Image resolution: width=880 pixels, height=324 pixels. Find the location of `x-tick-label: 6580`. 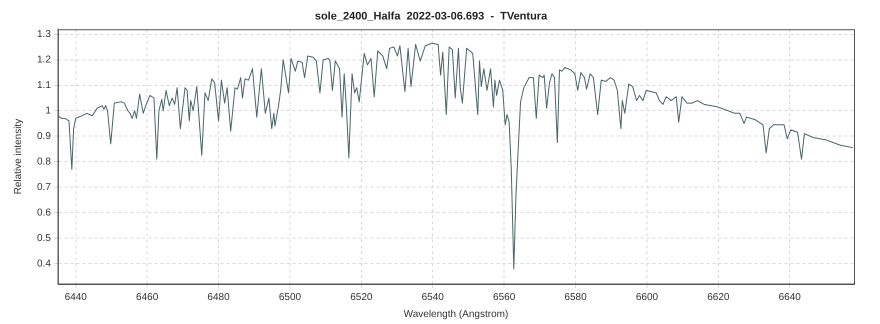

x-tick-label: 6580 is located at coordinates (576, 297).